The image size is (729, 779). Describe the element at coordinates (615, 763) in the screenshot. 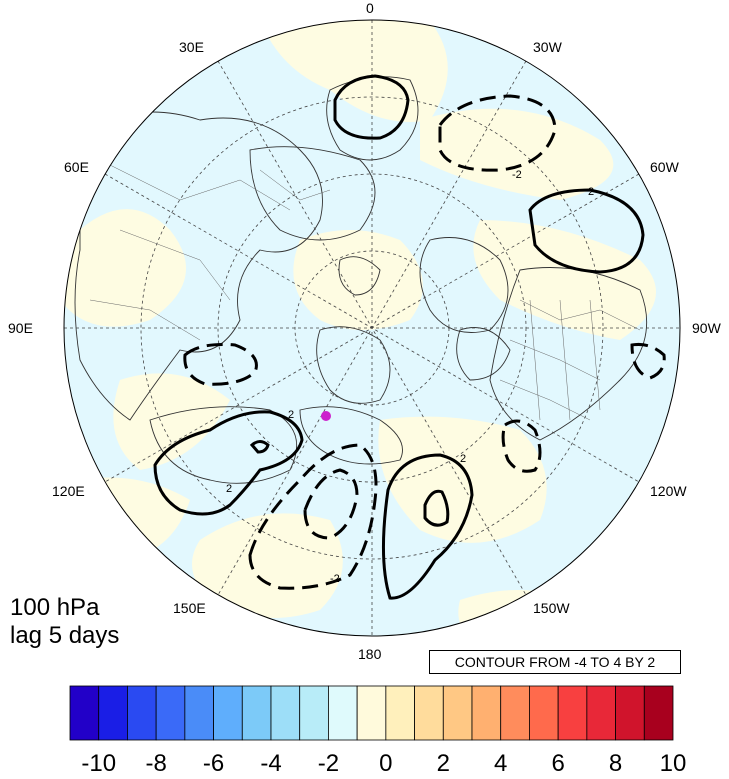

I see `colorbar-tick-label: 8` at that location.